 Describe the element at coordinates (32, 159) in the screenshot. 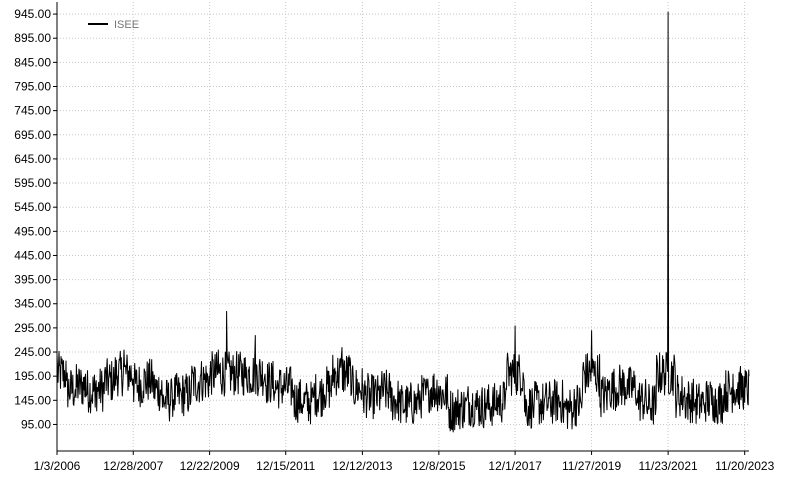

I see `y-tick-label: 645.00` at that location.